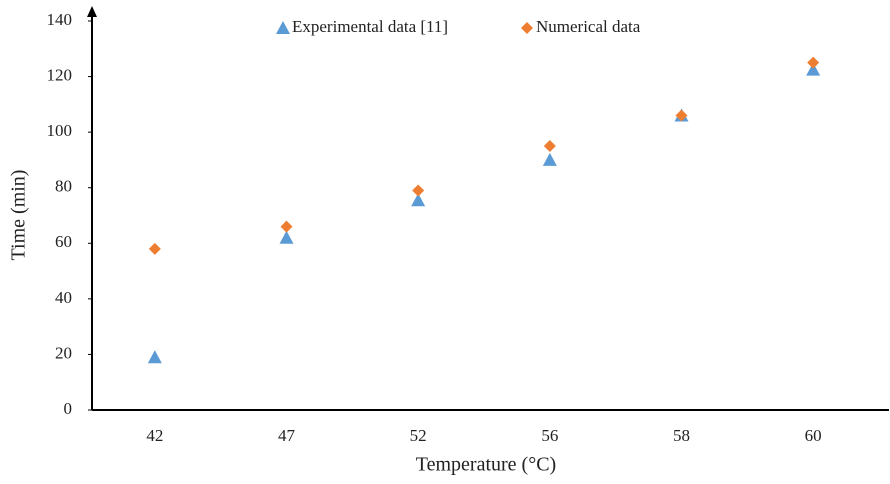 The width and height of the screenshot is (890, 484). I want to click on y-tick-label: 60, so click(63, 241).